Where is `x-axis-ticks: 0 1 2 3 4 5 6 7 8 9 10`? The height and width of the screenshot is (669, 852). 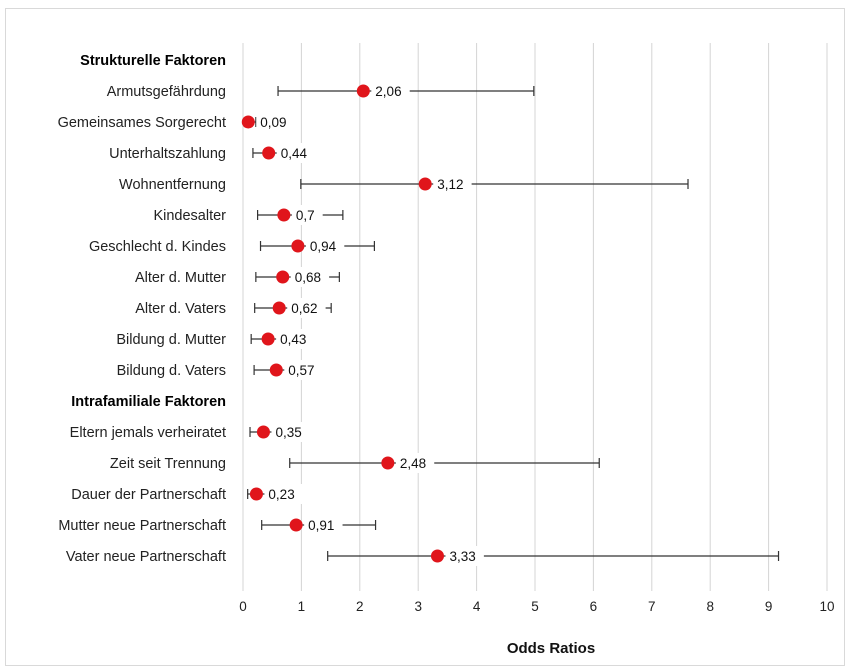 x-axis-ticks: 0 1 2 3 4 5 6 7 8 9 10 is located at coordinates (536, 606).